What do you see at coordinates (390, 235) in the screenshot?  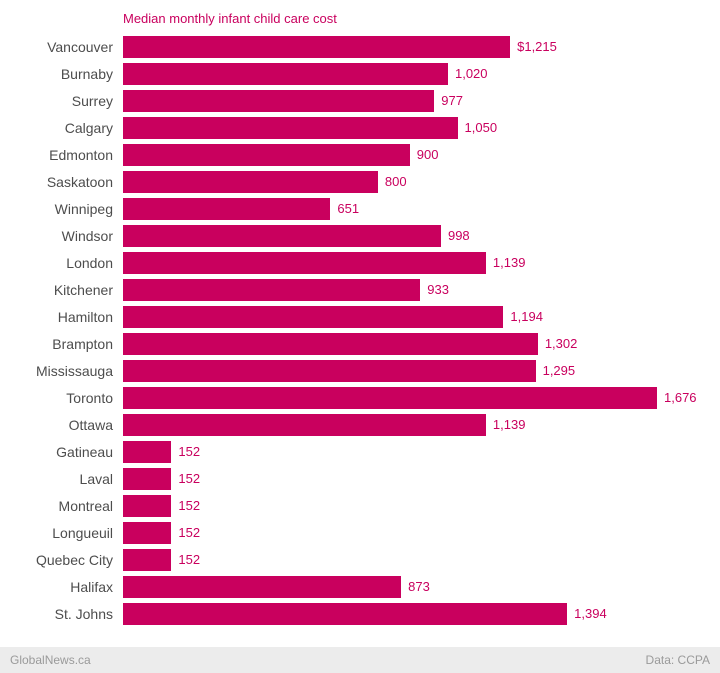 I see `bar-area: 998` at bounding box center [390, 235].